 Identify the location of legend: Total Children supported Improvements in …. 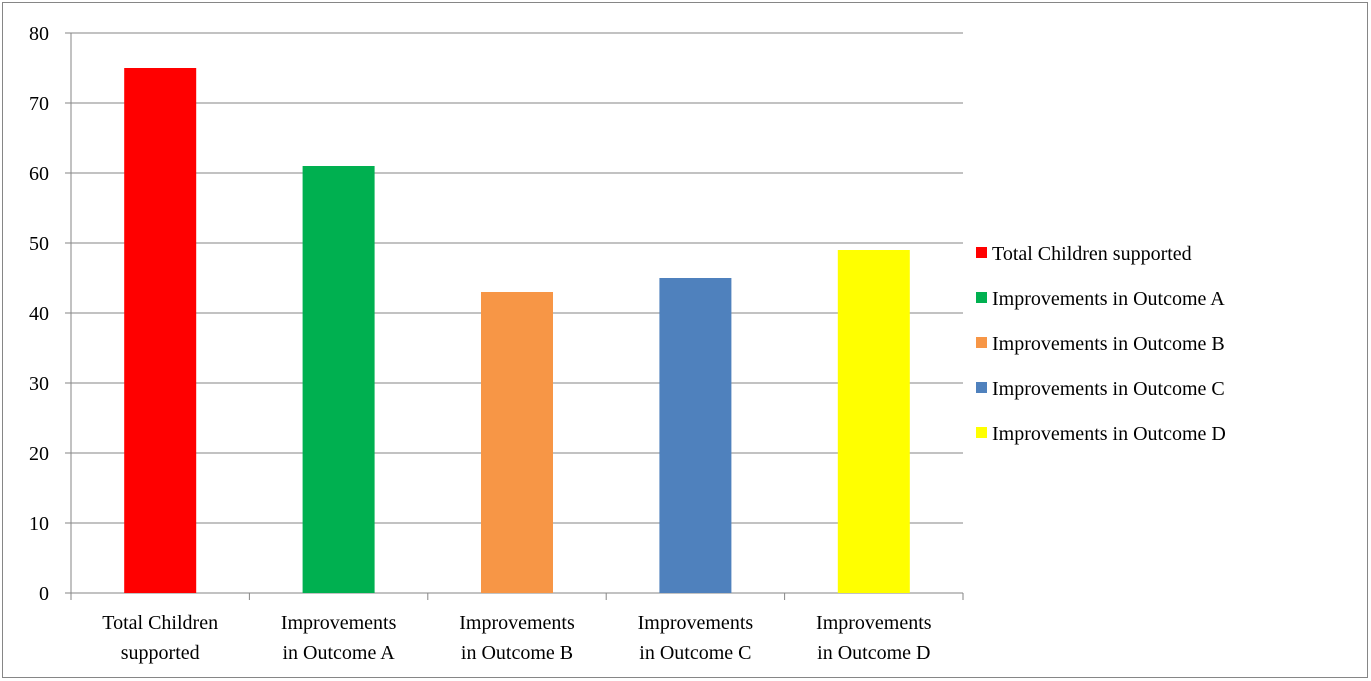
(1101, 344).